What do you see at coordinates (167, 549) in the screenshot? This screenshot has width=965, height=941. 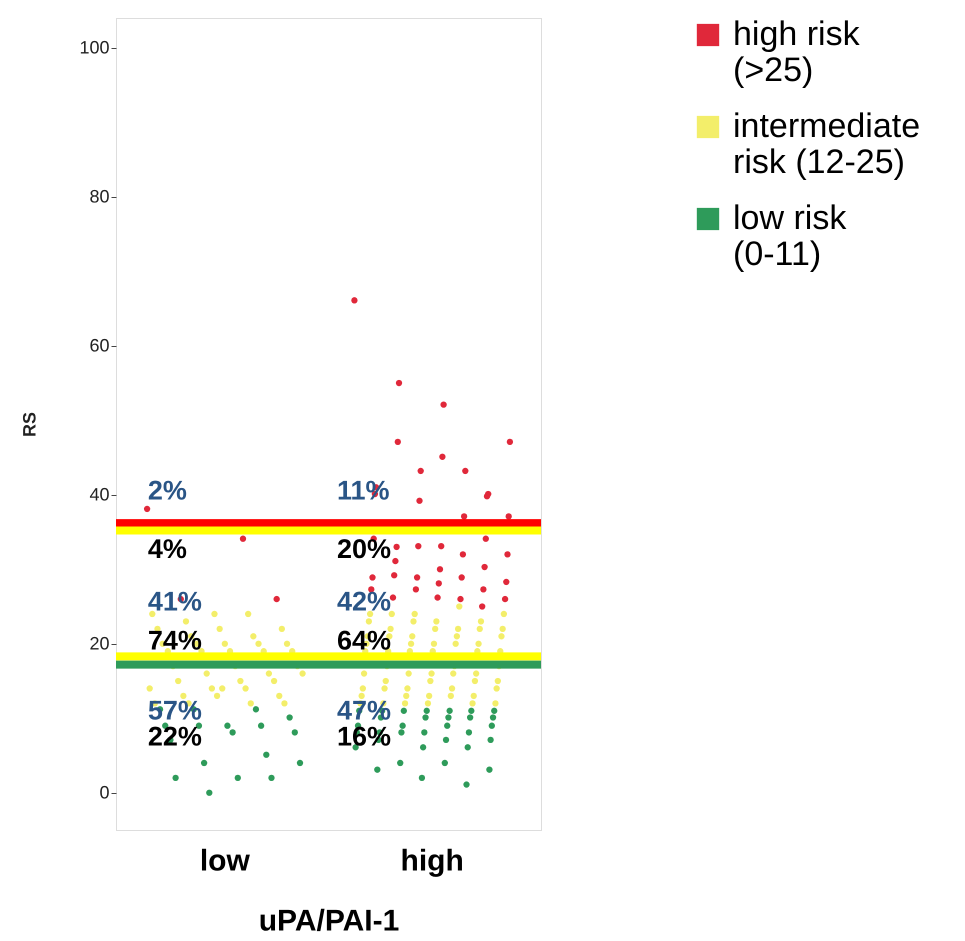 I see `annotation: 4%` at bounding box center [167, 549].